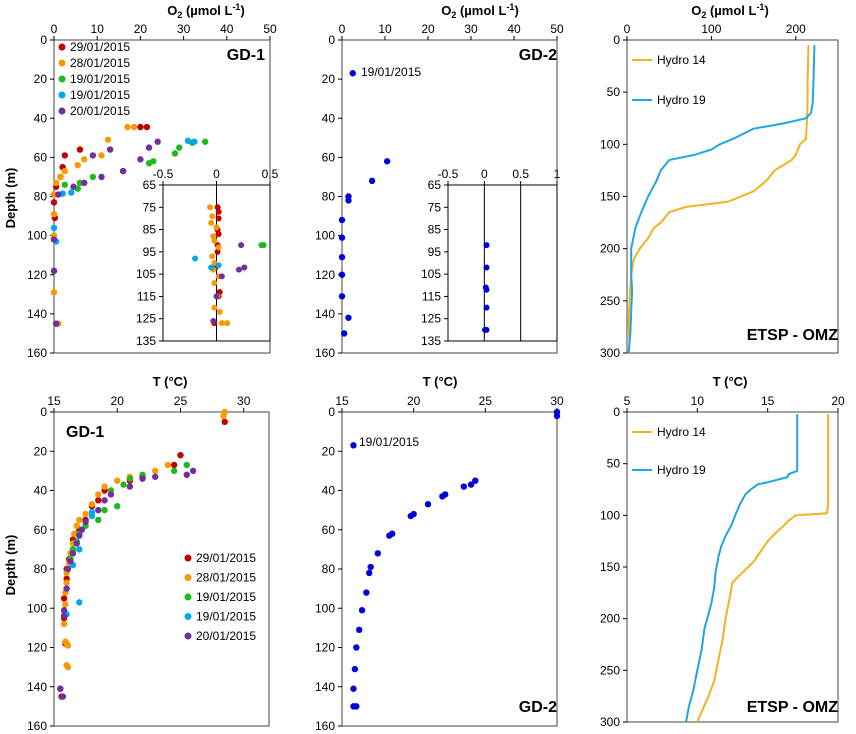 The height and width of the screenshot is (734, 856). I want to click on y-tick-label: 60, so click(41, 530).